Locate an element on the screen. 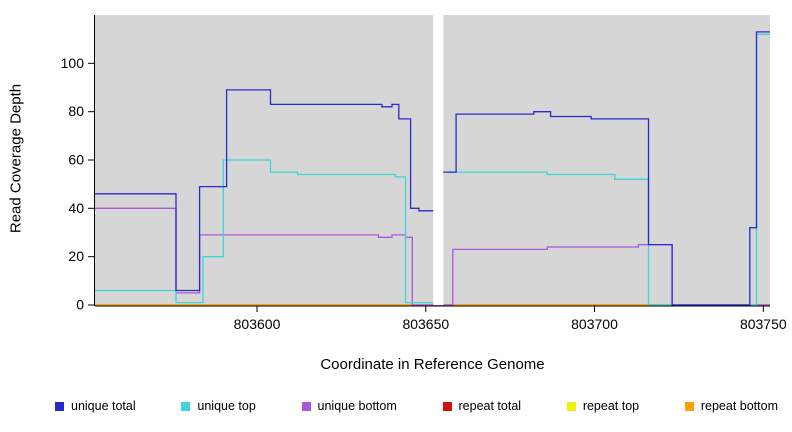  legend-item-repeat-bottom: repeat bottom is located at coordinates (731, 406).